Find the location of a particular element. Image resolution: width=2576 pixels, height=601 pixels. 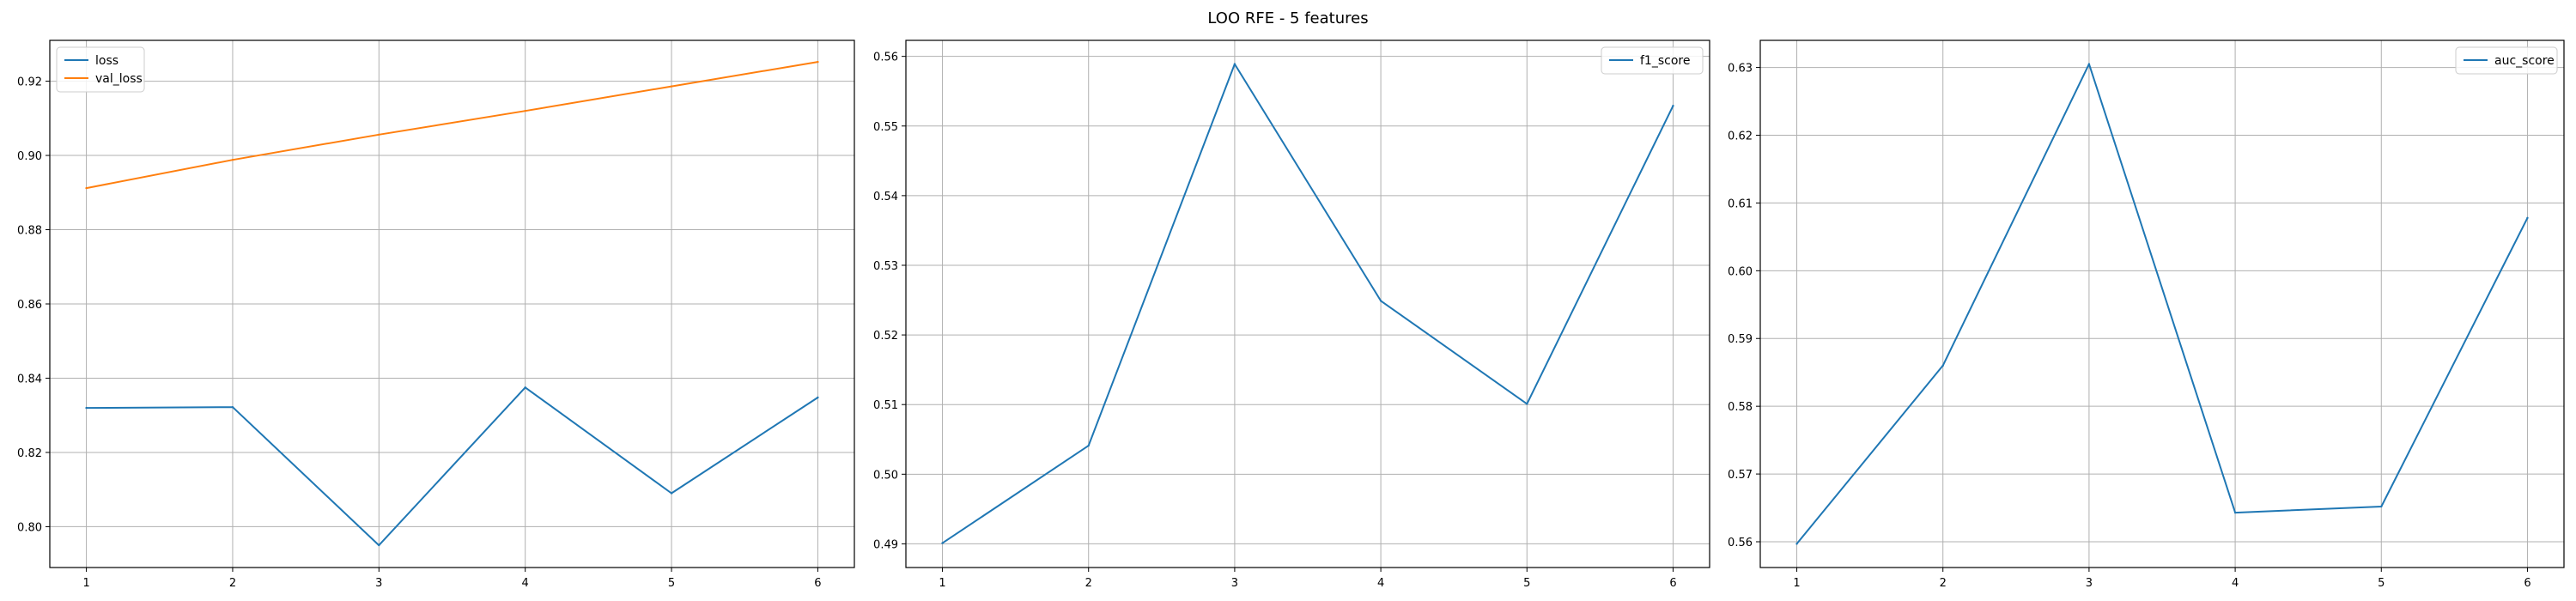

y-tick-label: 0.49 is located at coordinates (885, 544).